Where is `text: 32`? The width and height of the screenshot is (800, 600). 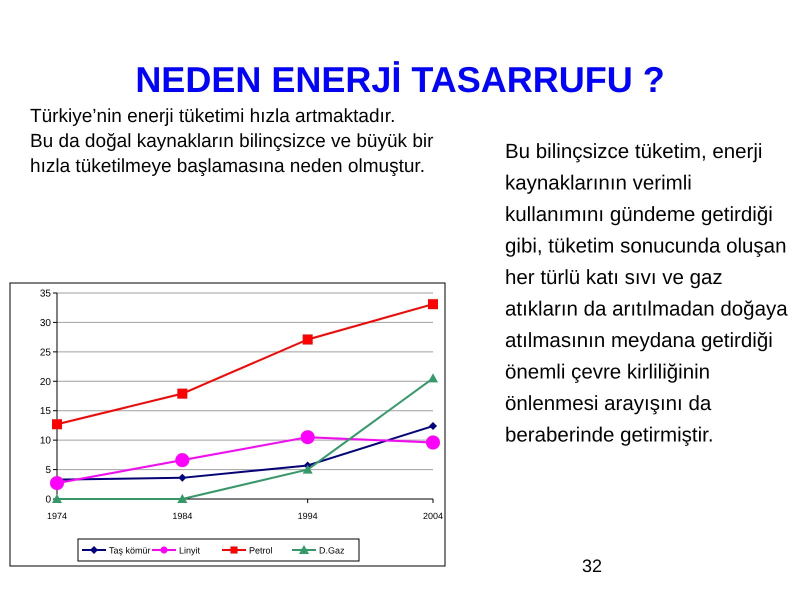 text: 32 is located at coordinates (592, 566).